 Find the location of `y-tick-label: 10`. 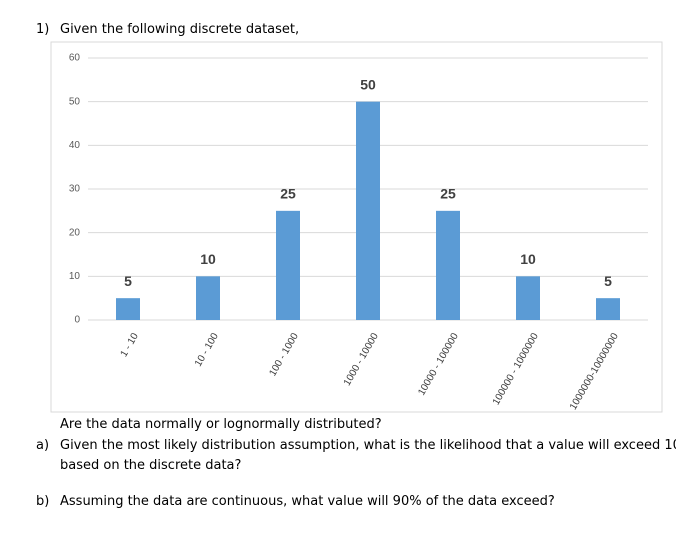

y-tick-label: 10 is located at coordinates (75, 276).